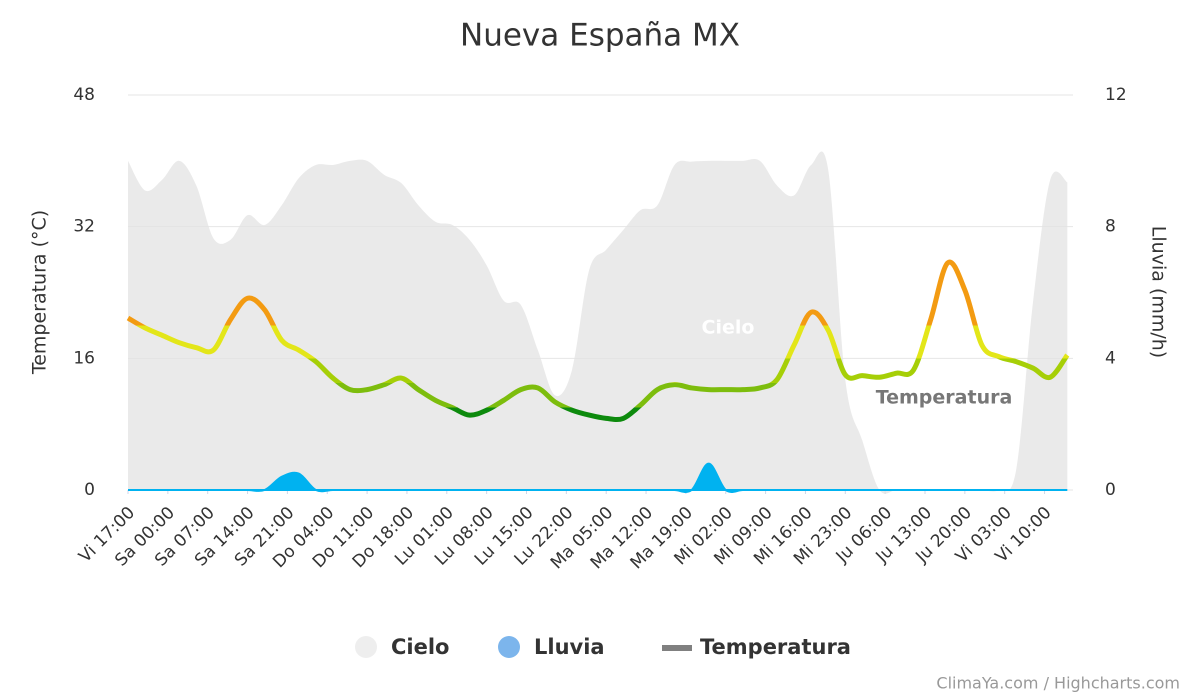  What do you see at coordinates (84, 95) in the screenshot?
I see `y-tick-label: 48` at bounding box center [84, 95].